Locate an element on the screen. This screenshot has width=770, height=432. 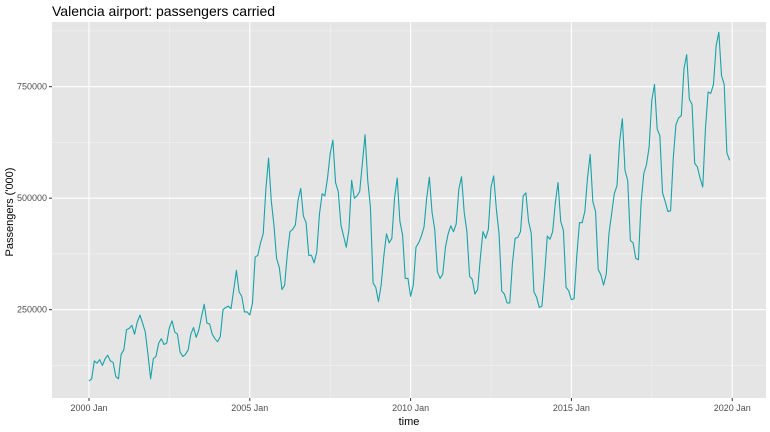
x-tick-label: 2010 Jan is located at coordinates (410, 408).